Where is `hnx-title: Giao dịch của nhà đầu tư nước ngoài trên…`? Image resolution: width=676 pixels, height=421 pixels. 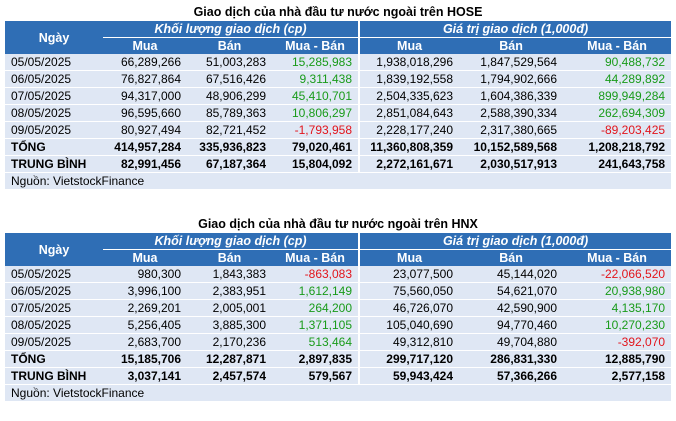 hnx-title: Giao dịch của nhà đầu tư nước ngoài trên… is located at coordinates (338, 224).